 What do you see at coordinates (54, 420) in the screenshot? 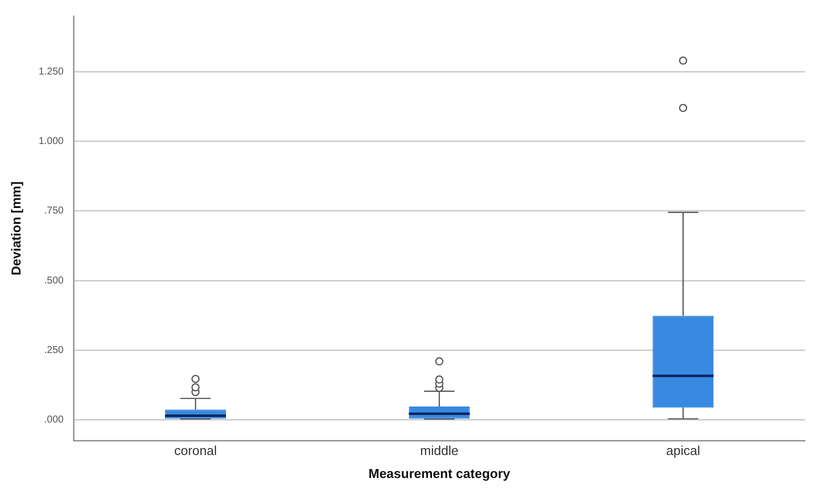
I see `y-tick-label: .000` at bounding box center [54, 420].